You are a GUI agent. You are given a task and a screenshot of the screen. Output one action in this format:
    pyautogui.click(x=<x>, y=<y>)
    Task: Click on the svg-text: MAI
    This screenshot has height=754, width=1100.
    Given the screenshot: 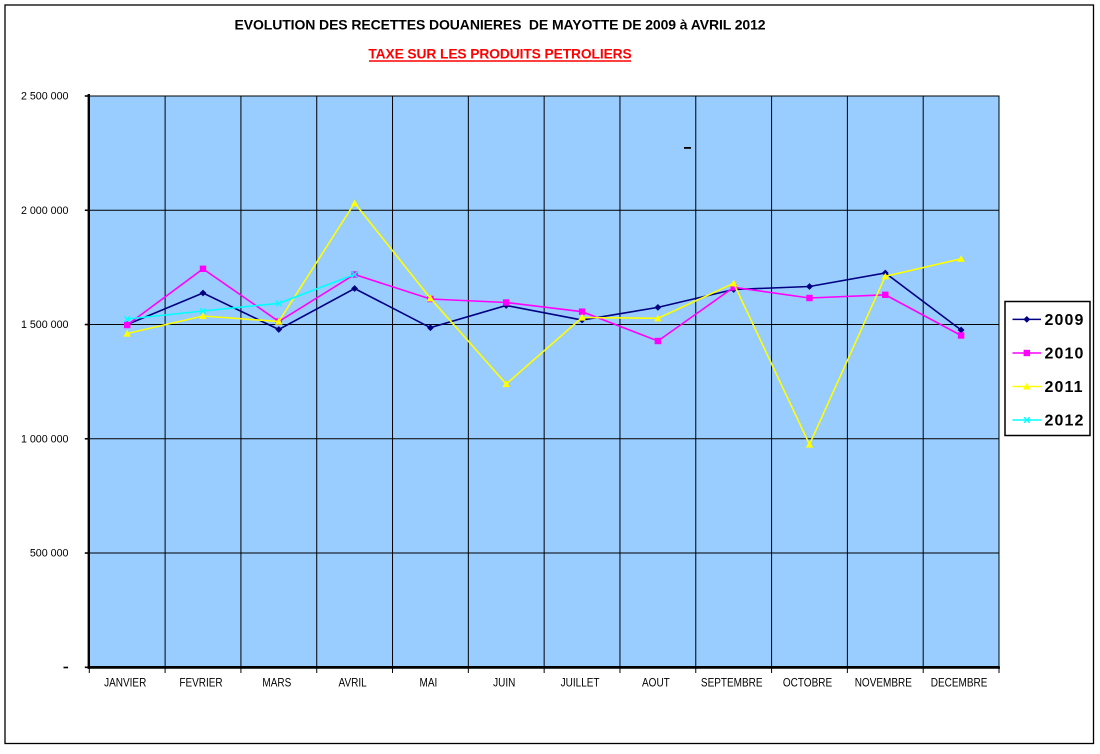 What is the action you would take?
    pyautogui.click(x=429, y=683)
    